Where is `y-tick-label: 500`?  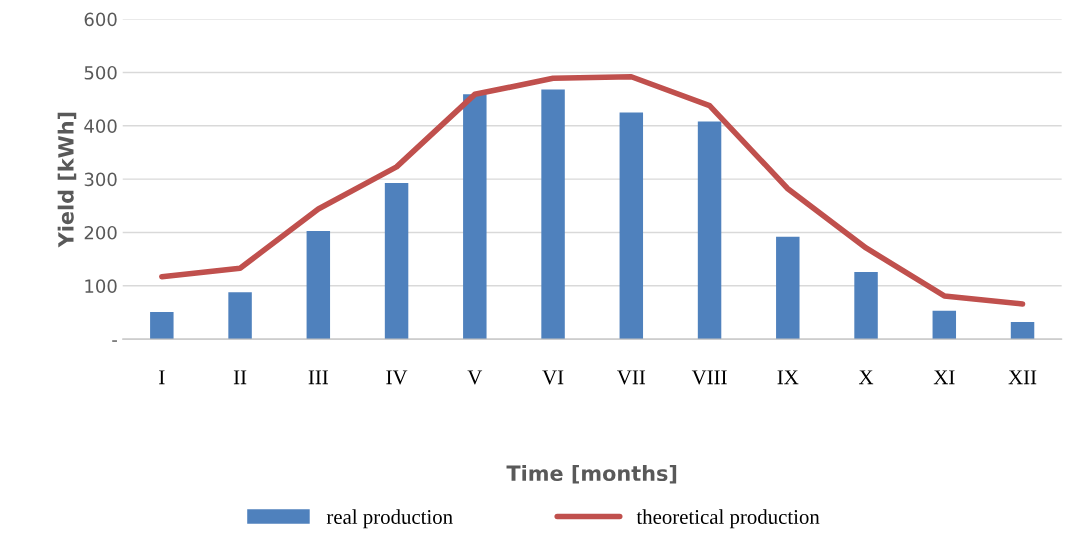
y-tick-label: 500 is located at coordinates (100, 72).